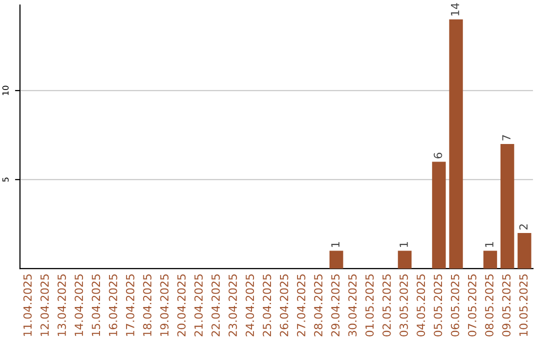 This screenshot has height=340, width=540. I want to click on x-tick-label: 14.04.2025, so click(79, 305).